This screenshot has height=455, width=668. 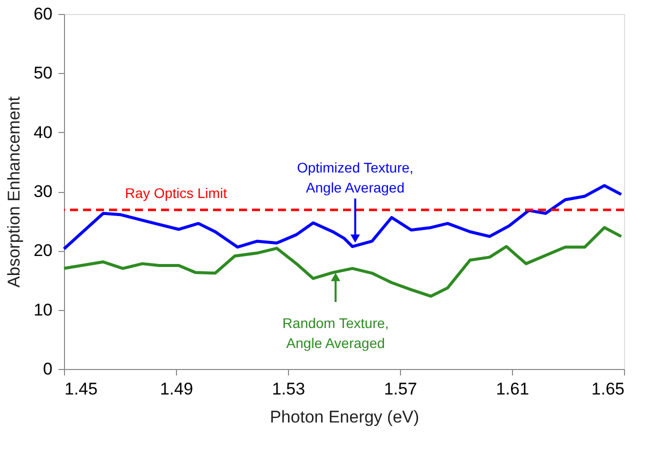 What do you see at coordinates (43, 132) in the screenshot?
I see `y-tick-label: 40` at bounding box center [43, 132].